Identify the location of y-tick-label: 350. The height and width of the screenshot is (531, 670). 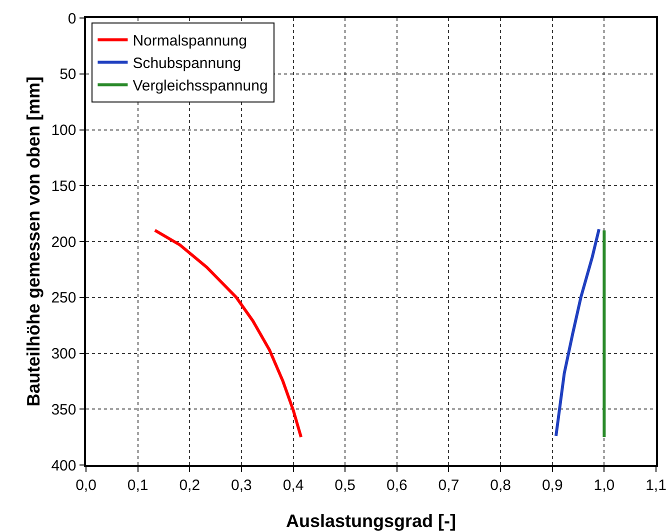
(63, 409).